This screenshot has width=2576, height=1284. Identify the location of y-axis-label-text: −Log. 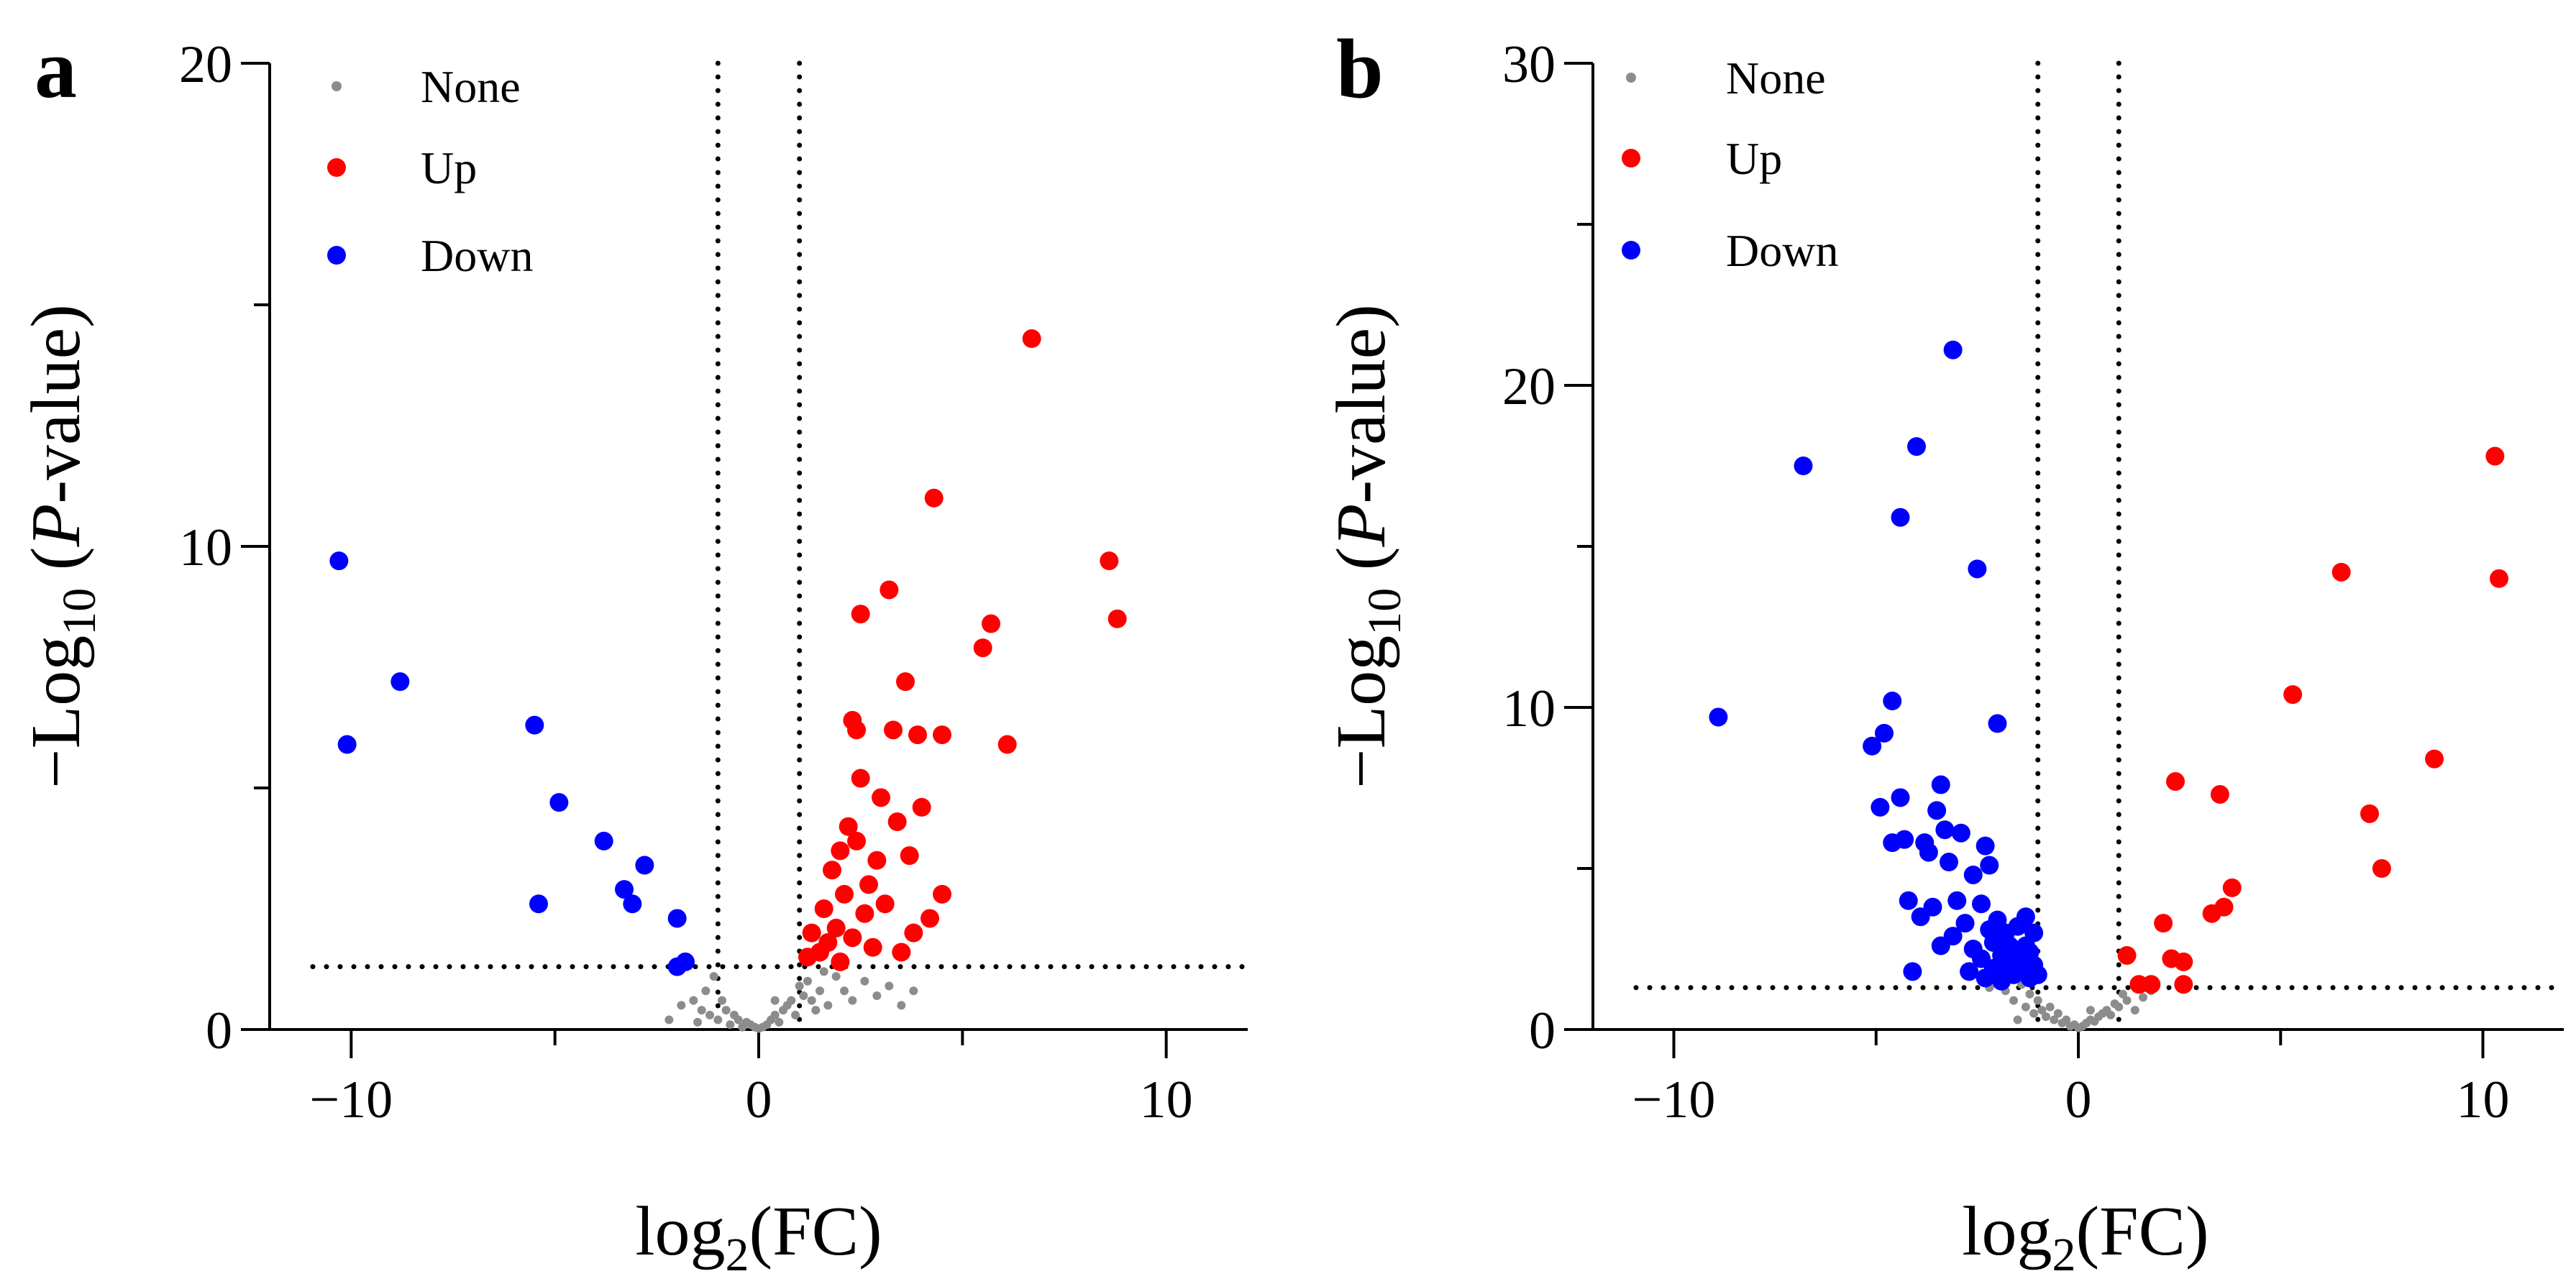
(1361, 712).